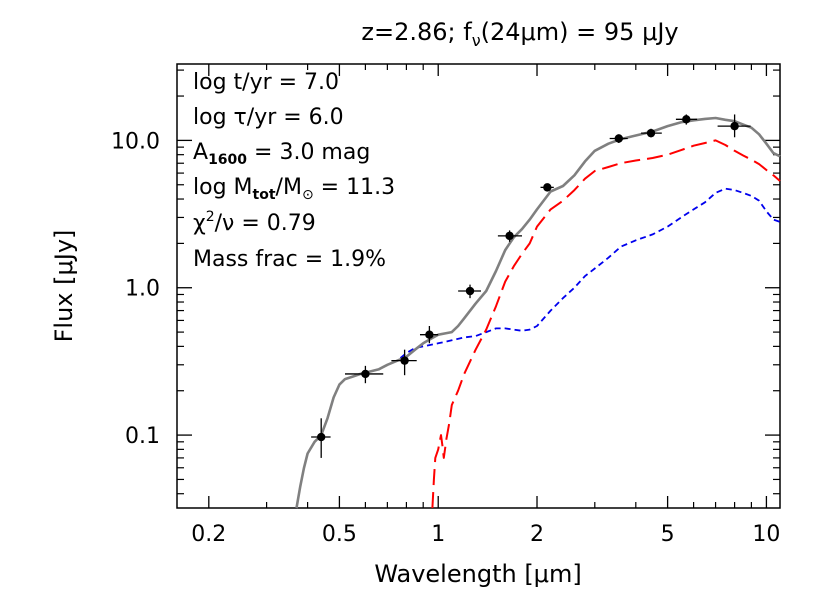 Image resolution: width=830 pixels, height=609 pixels. What do you see at coordinates (519, 34) in the screenshot?
I see `chart-title: z=2.86; fν(24μm) = 95 μJy` at bounding box center [519, 34].